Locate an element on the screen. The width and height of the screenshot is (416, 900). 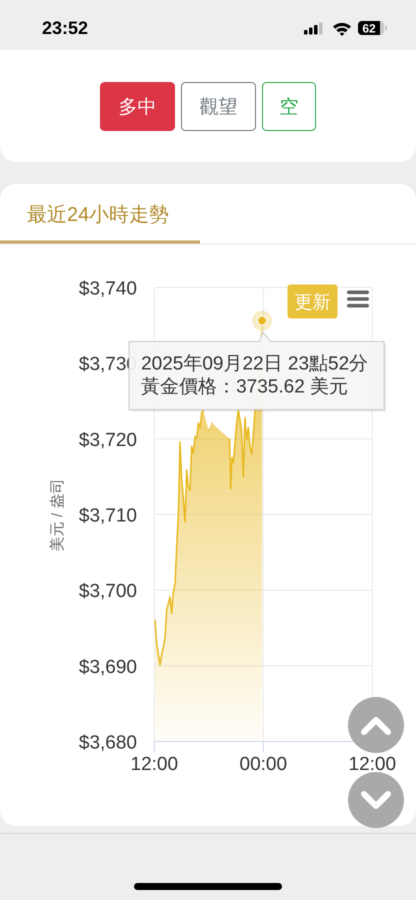
y-tick-label: $3,710 is located at coordinates (107, 516).